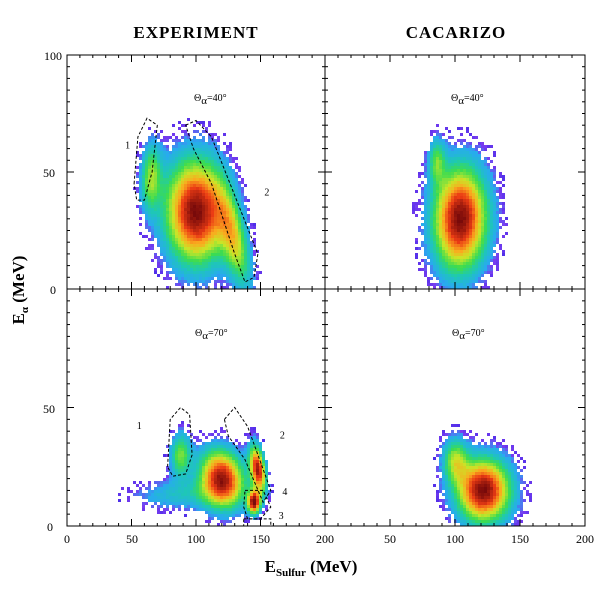 Image resolution: width=599 pixels, height=598 pixels. What do you see at coordinates (67, 539) in the screenshot?
I see `x-tick-label-left-0: 0` at bounding box center [67, 539].